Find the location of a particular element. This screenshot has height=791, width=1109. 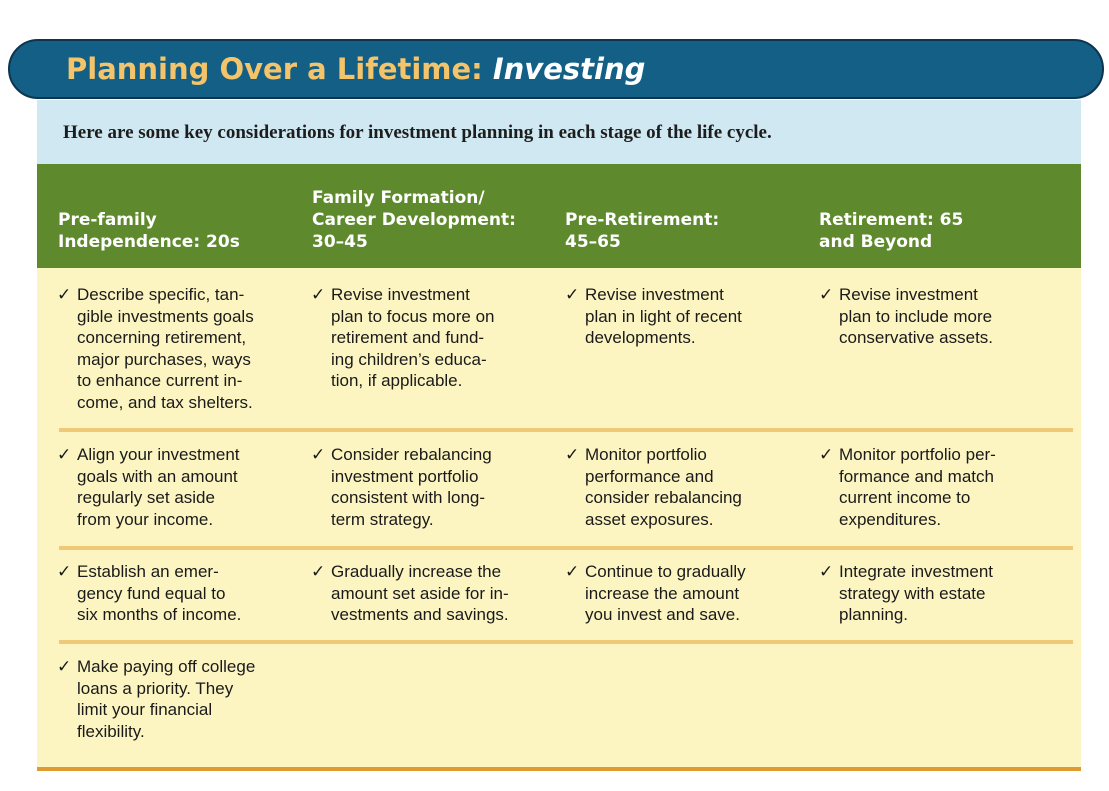

cell-line: Gradually increase the is located at coordinates (416, 571).